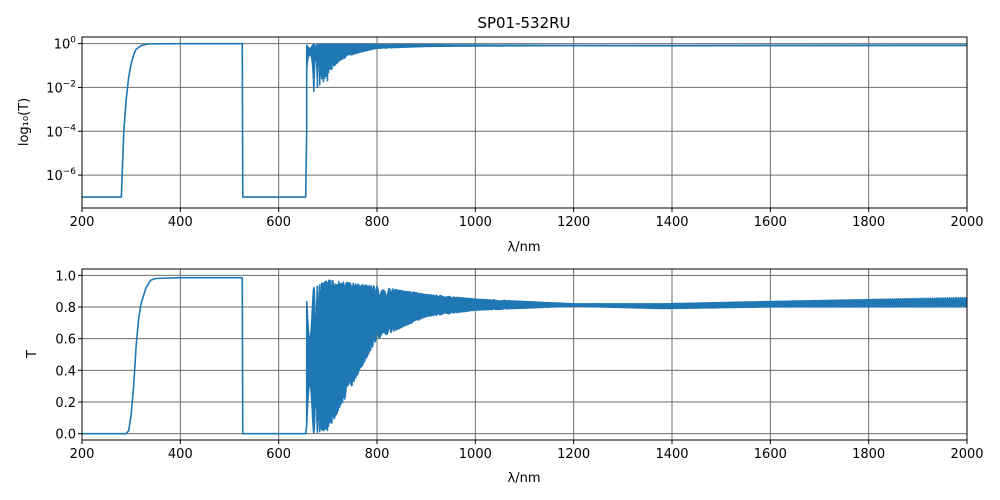 This screenshot has height=500, width=1000. Describe the element at coordinates (65, 276) in the screenshot. I see `bottom-y-tick-label: 1.0` at that location.